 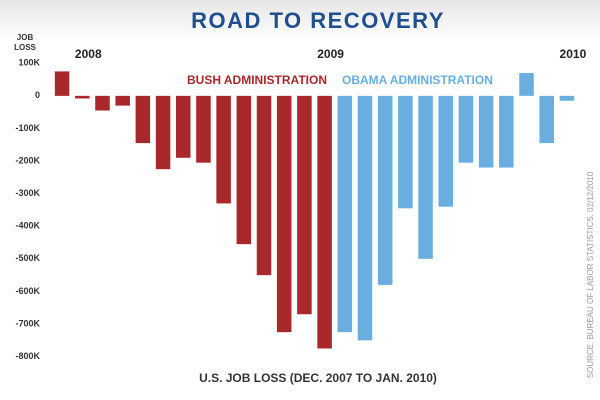 I want to click on y-tick-label: -300K, so click(x=27, y=193).